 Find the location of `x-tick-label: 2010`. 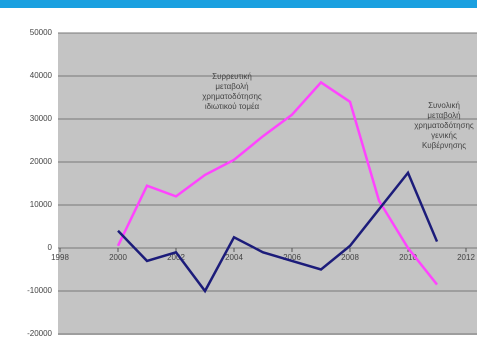

x-tick-label: 2010 is located at coordinates (408, 257).